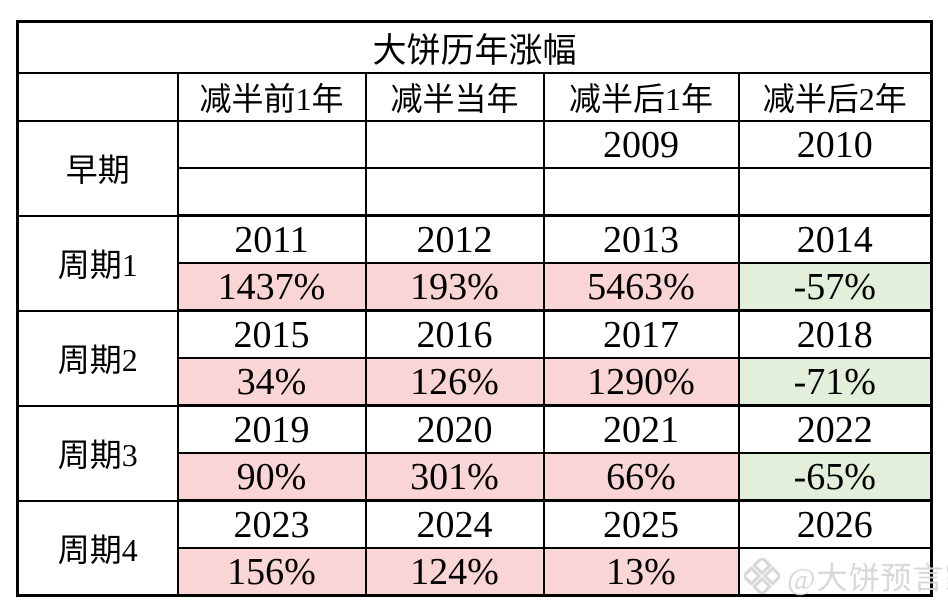  I want to click on column-header-post1: 减半后1年, so click(641, 97).